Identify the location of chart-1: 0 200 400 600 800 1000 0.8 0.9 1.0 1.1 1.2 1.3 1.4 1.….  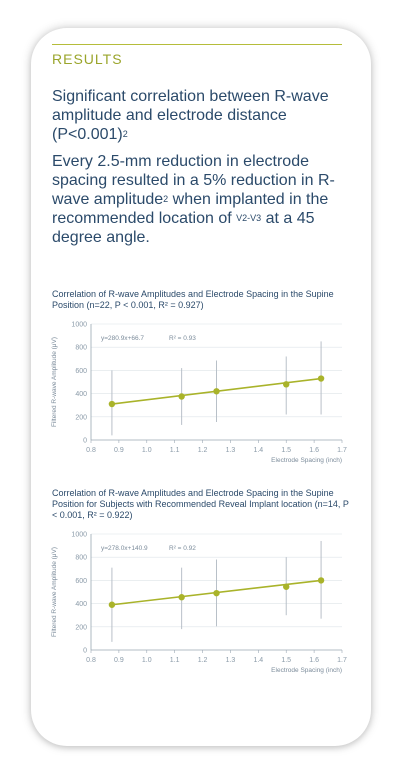
(199, 393).